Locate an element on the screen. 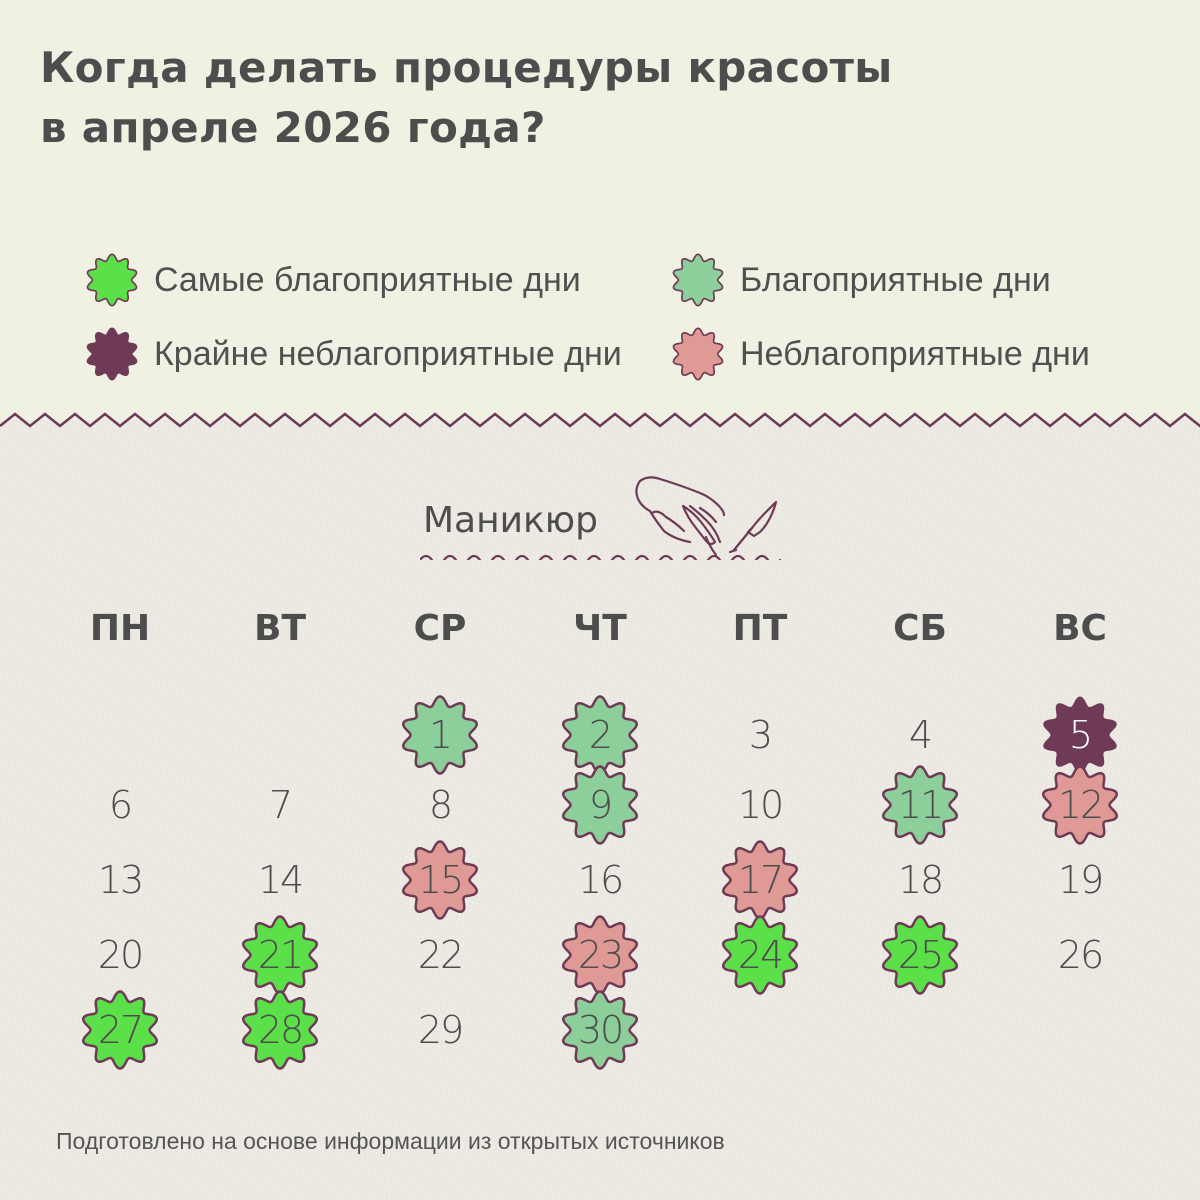 The image size is (1200, 1200). calendar-day: 2 is located at coordinates (600, 735).